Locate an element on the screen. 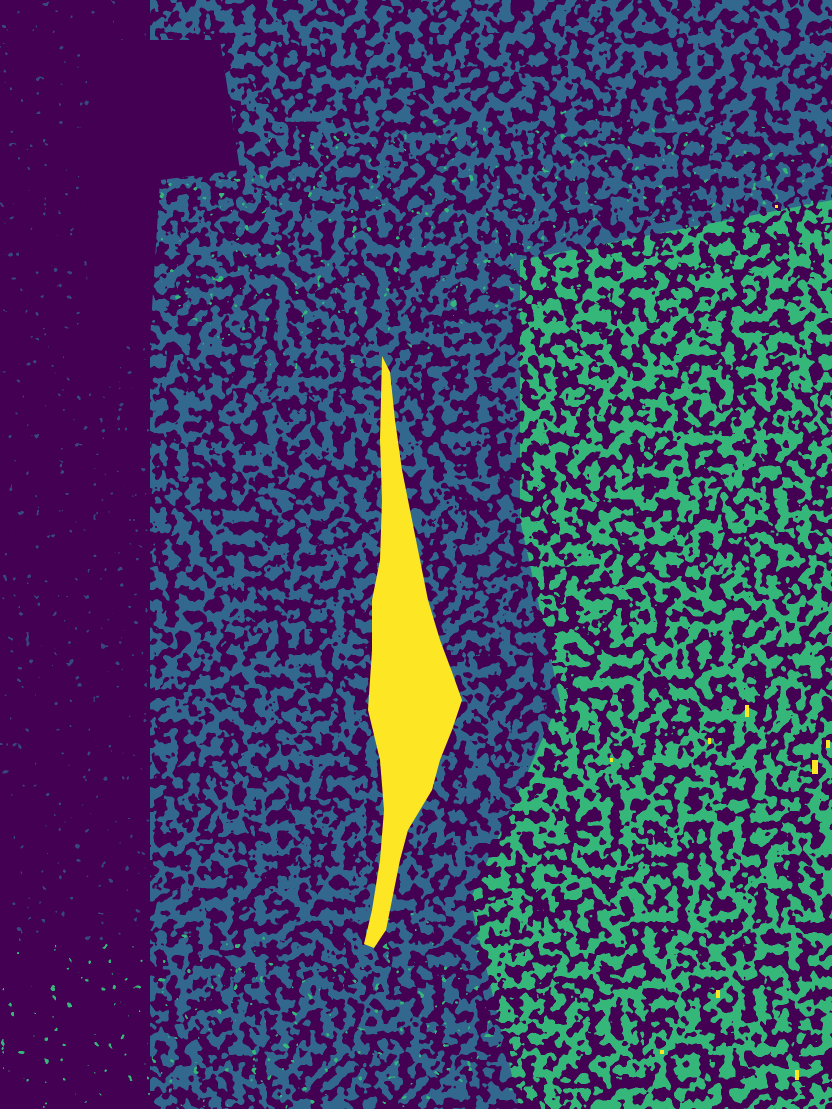 The width and height of the screenshot is (832, 1109). class-0-band-west is located at coordinates (305, 670).